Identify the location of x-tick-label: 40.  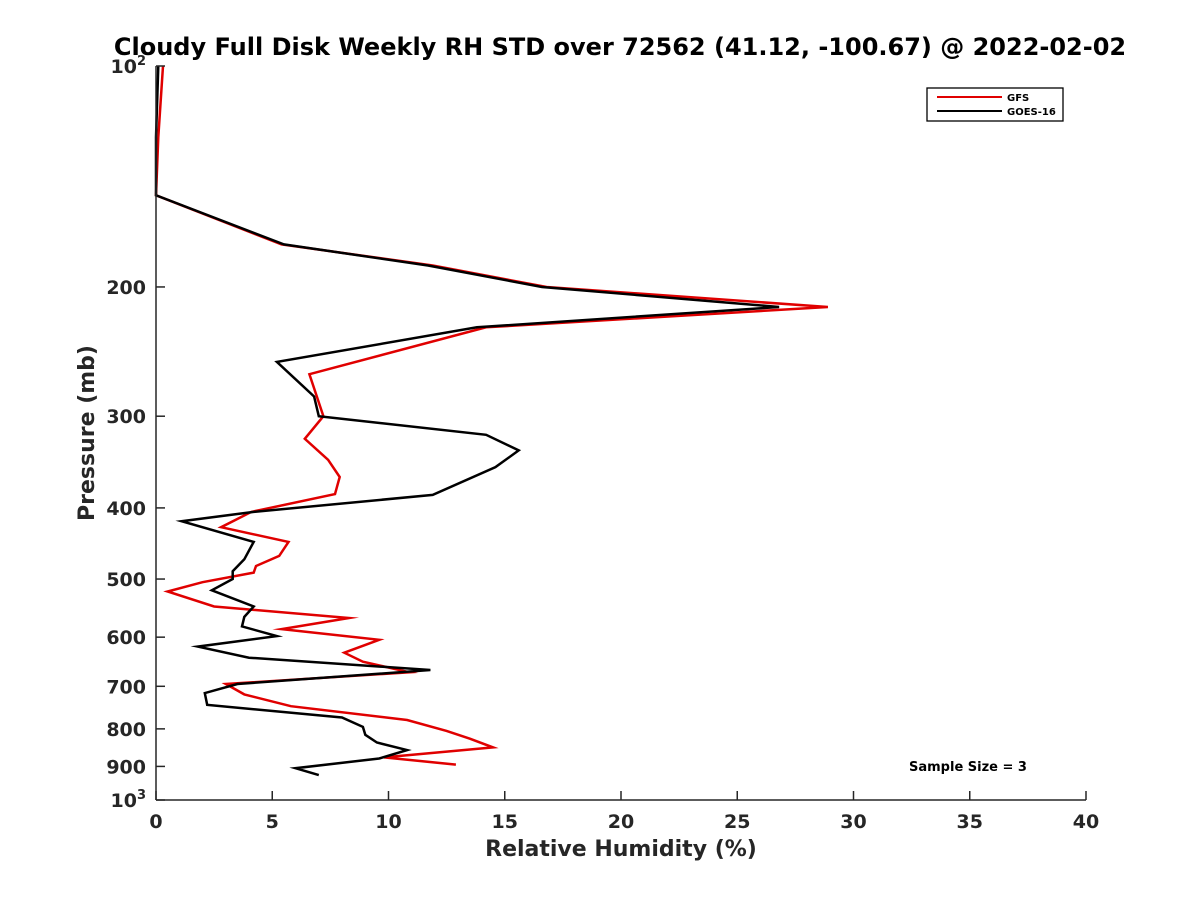
(1086, 822).